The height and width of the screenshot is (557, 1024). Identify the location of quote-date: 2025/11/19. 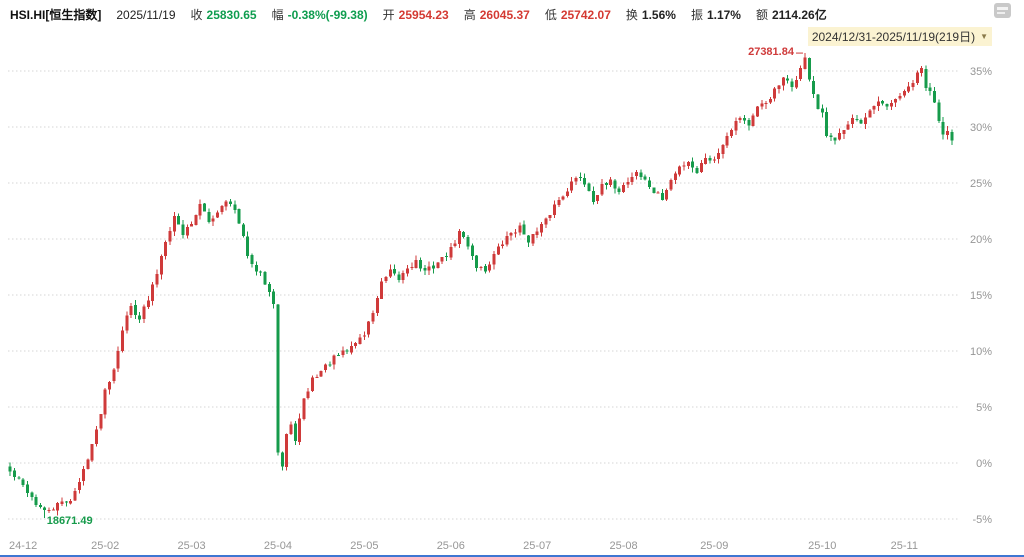
(146, 14).